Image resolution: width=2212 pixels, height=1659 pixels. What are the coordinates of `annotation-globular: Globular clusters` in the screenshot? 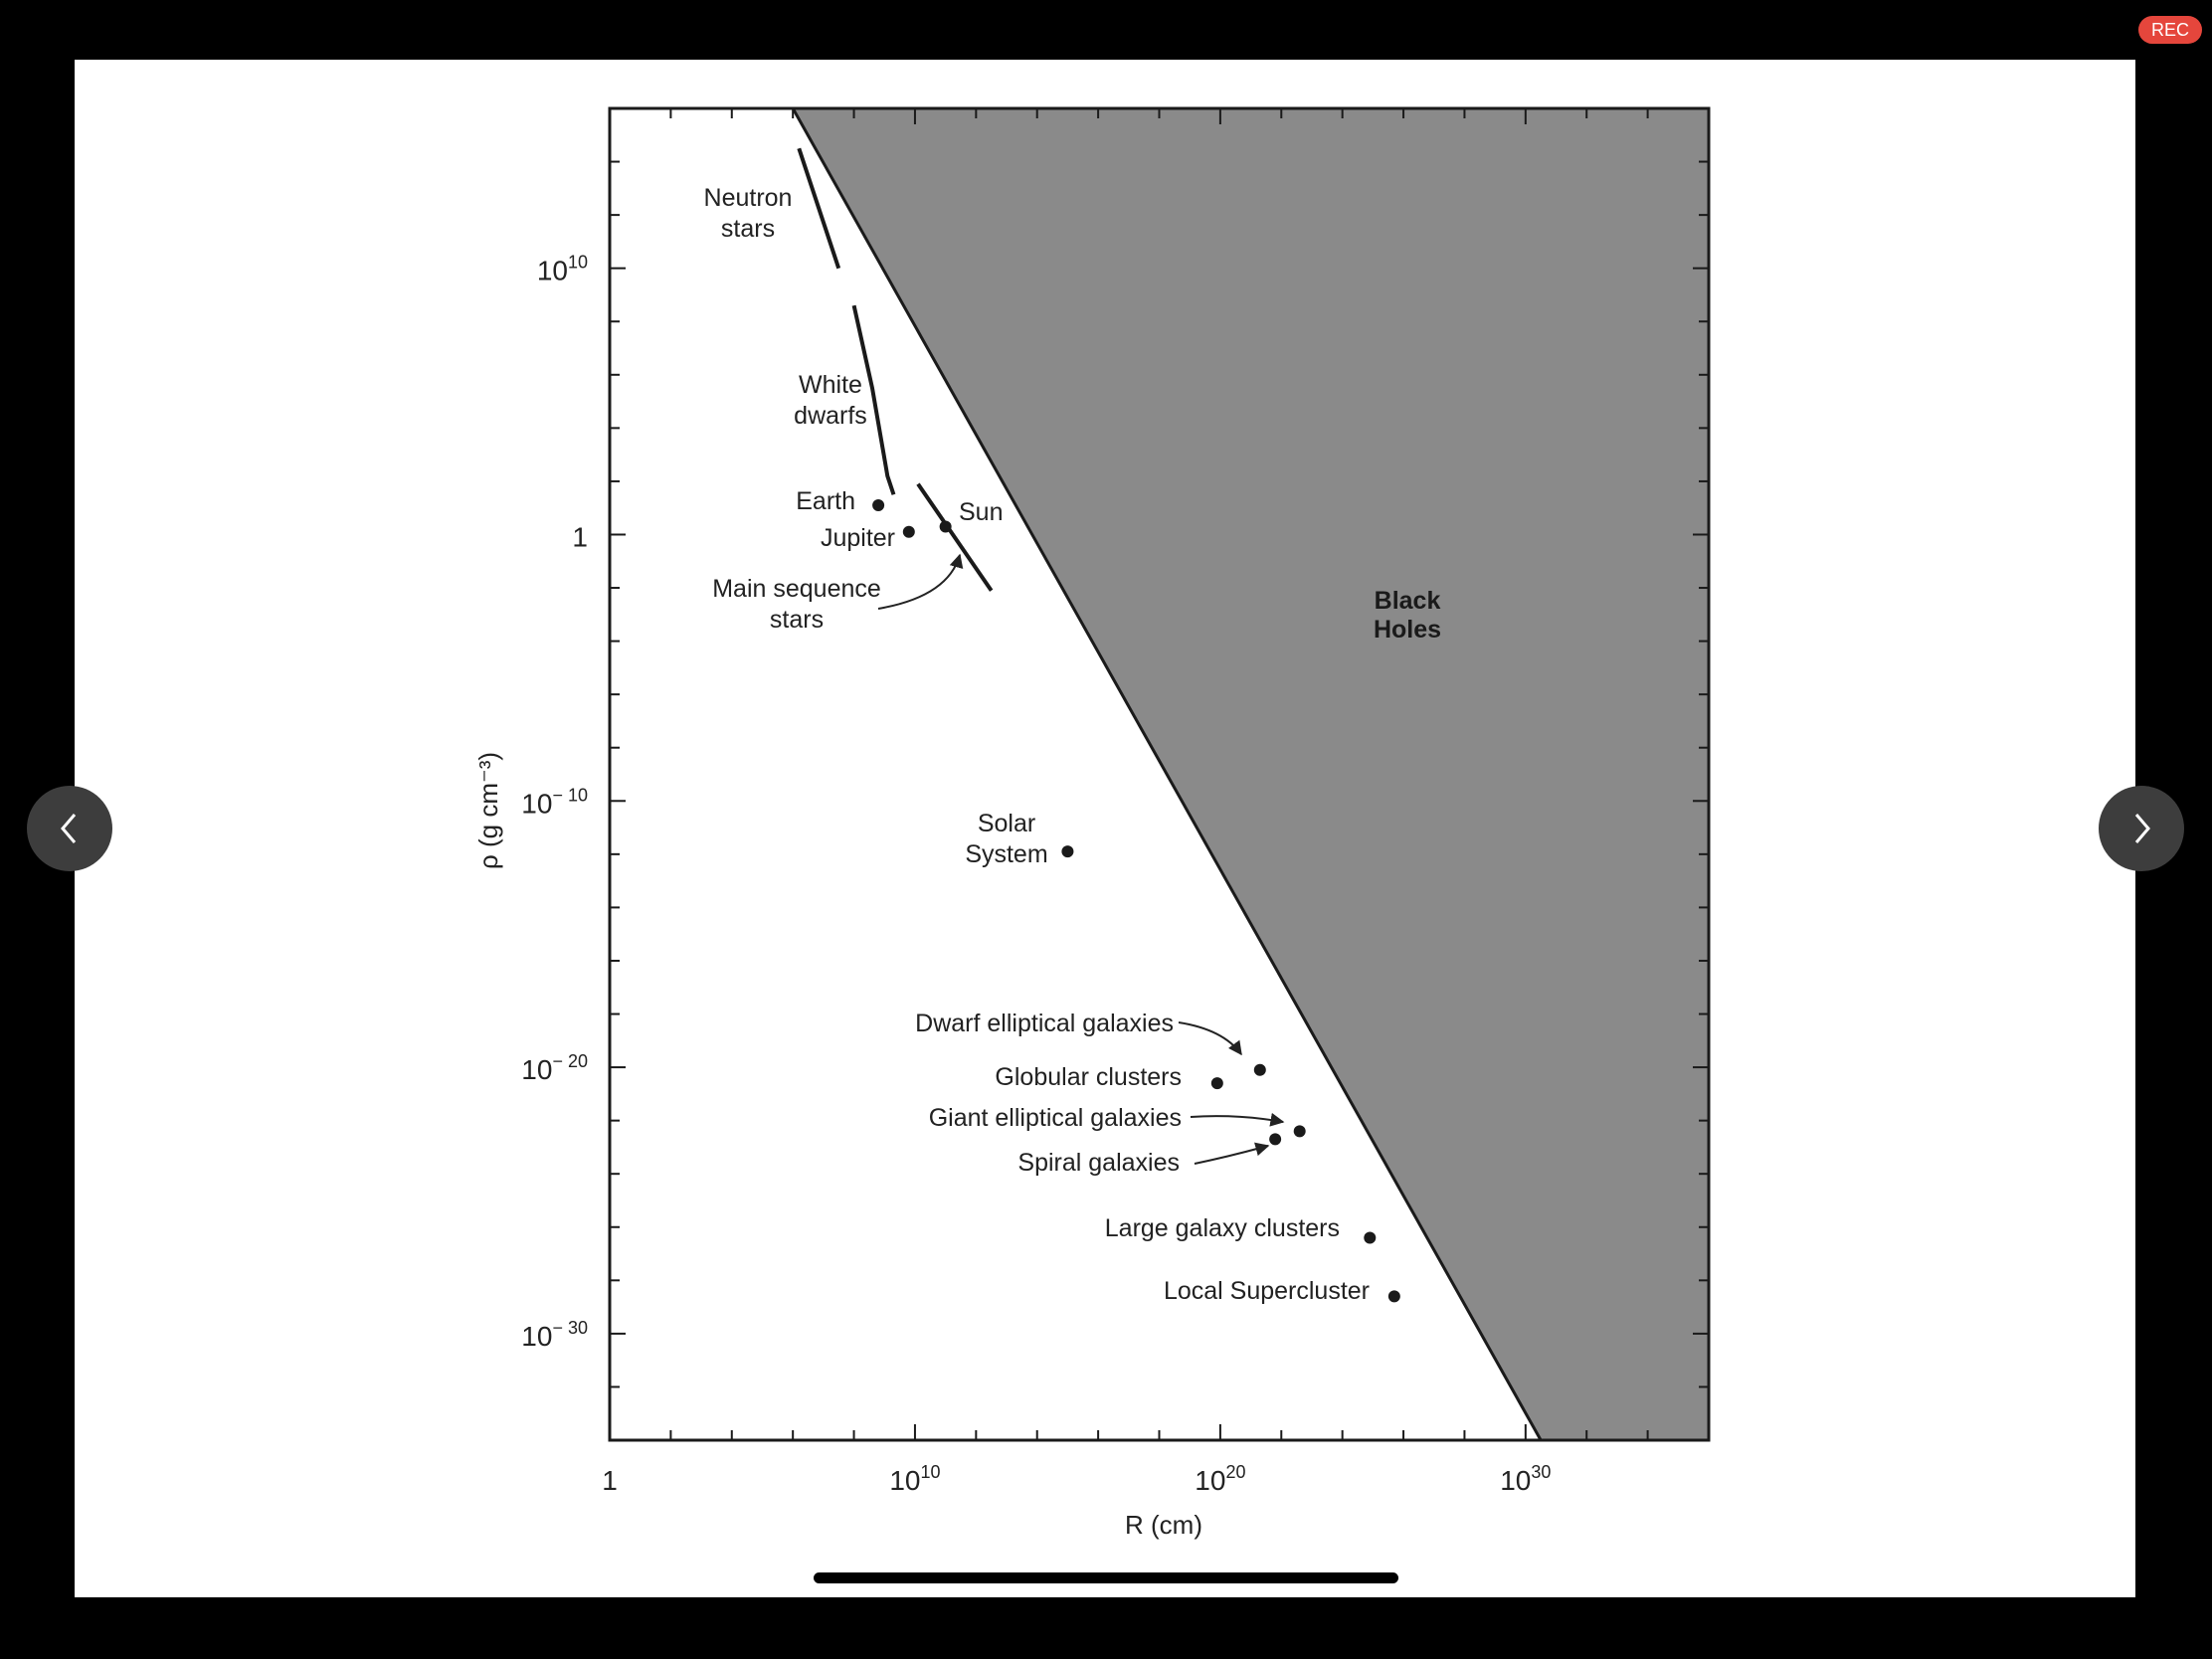 It's located at (1088, 1077).